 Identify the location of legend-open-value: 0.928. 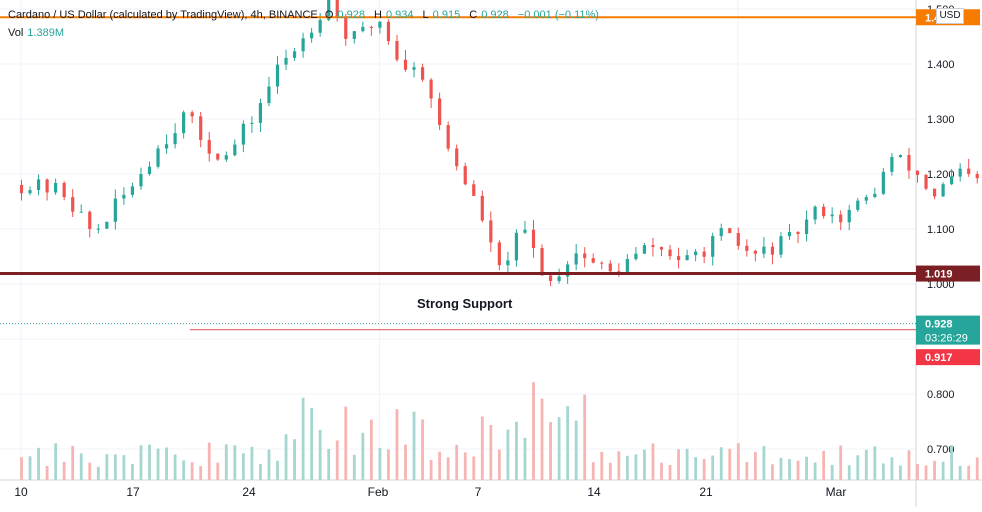
(351, 15).